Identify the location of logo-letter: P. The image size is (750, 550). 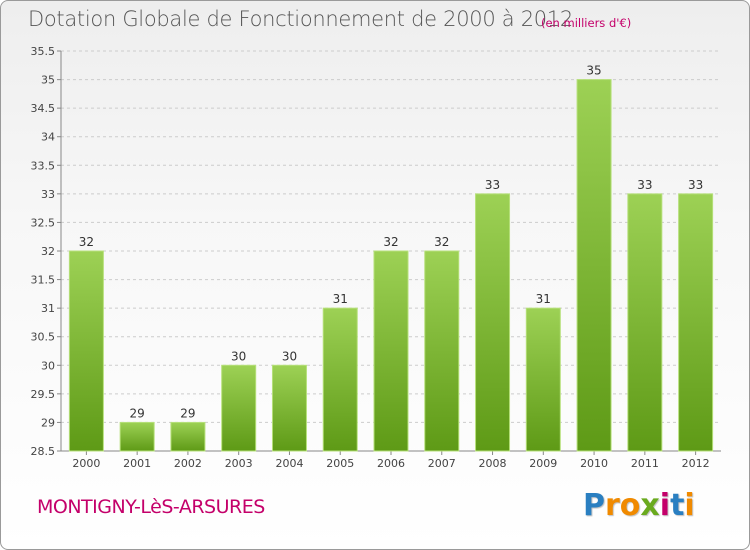
(594, 505).